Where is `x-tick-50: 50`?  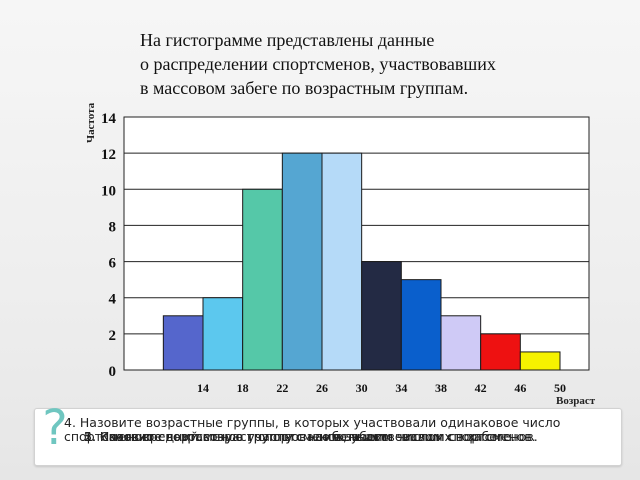
x-tick-50: 50 is located at coordinates (560, 388).